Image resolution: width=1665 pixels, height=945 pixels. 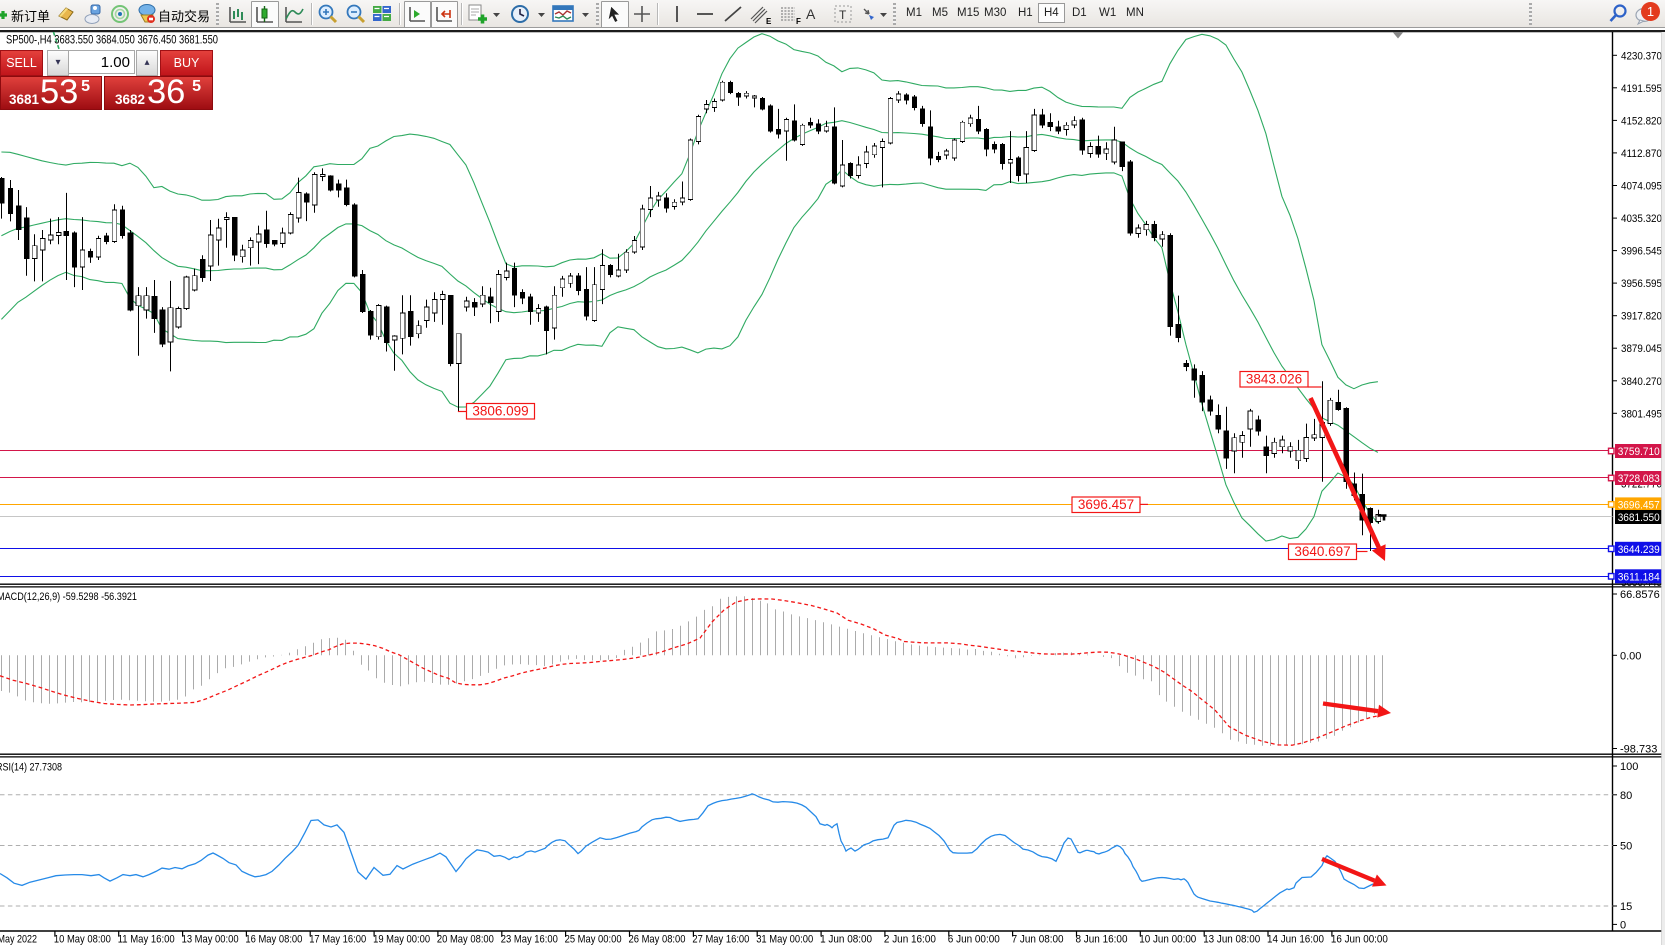 I want to click on svg-text: 13 May 00:00, so click(x=210, y=939).